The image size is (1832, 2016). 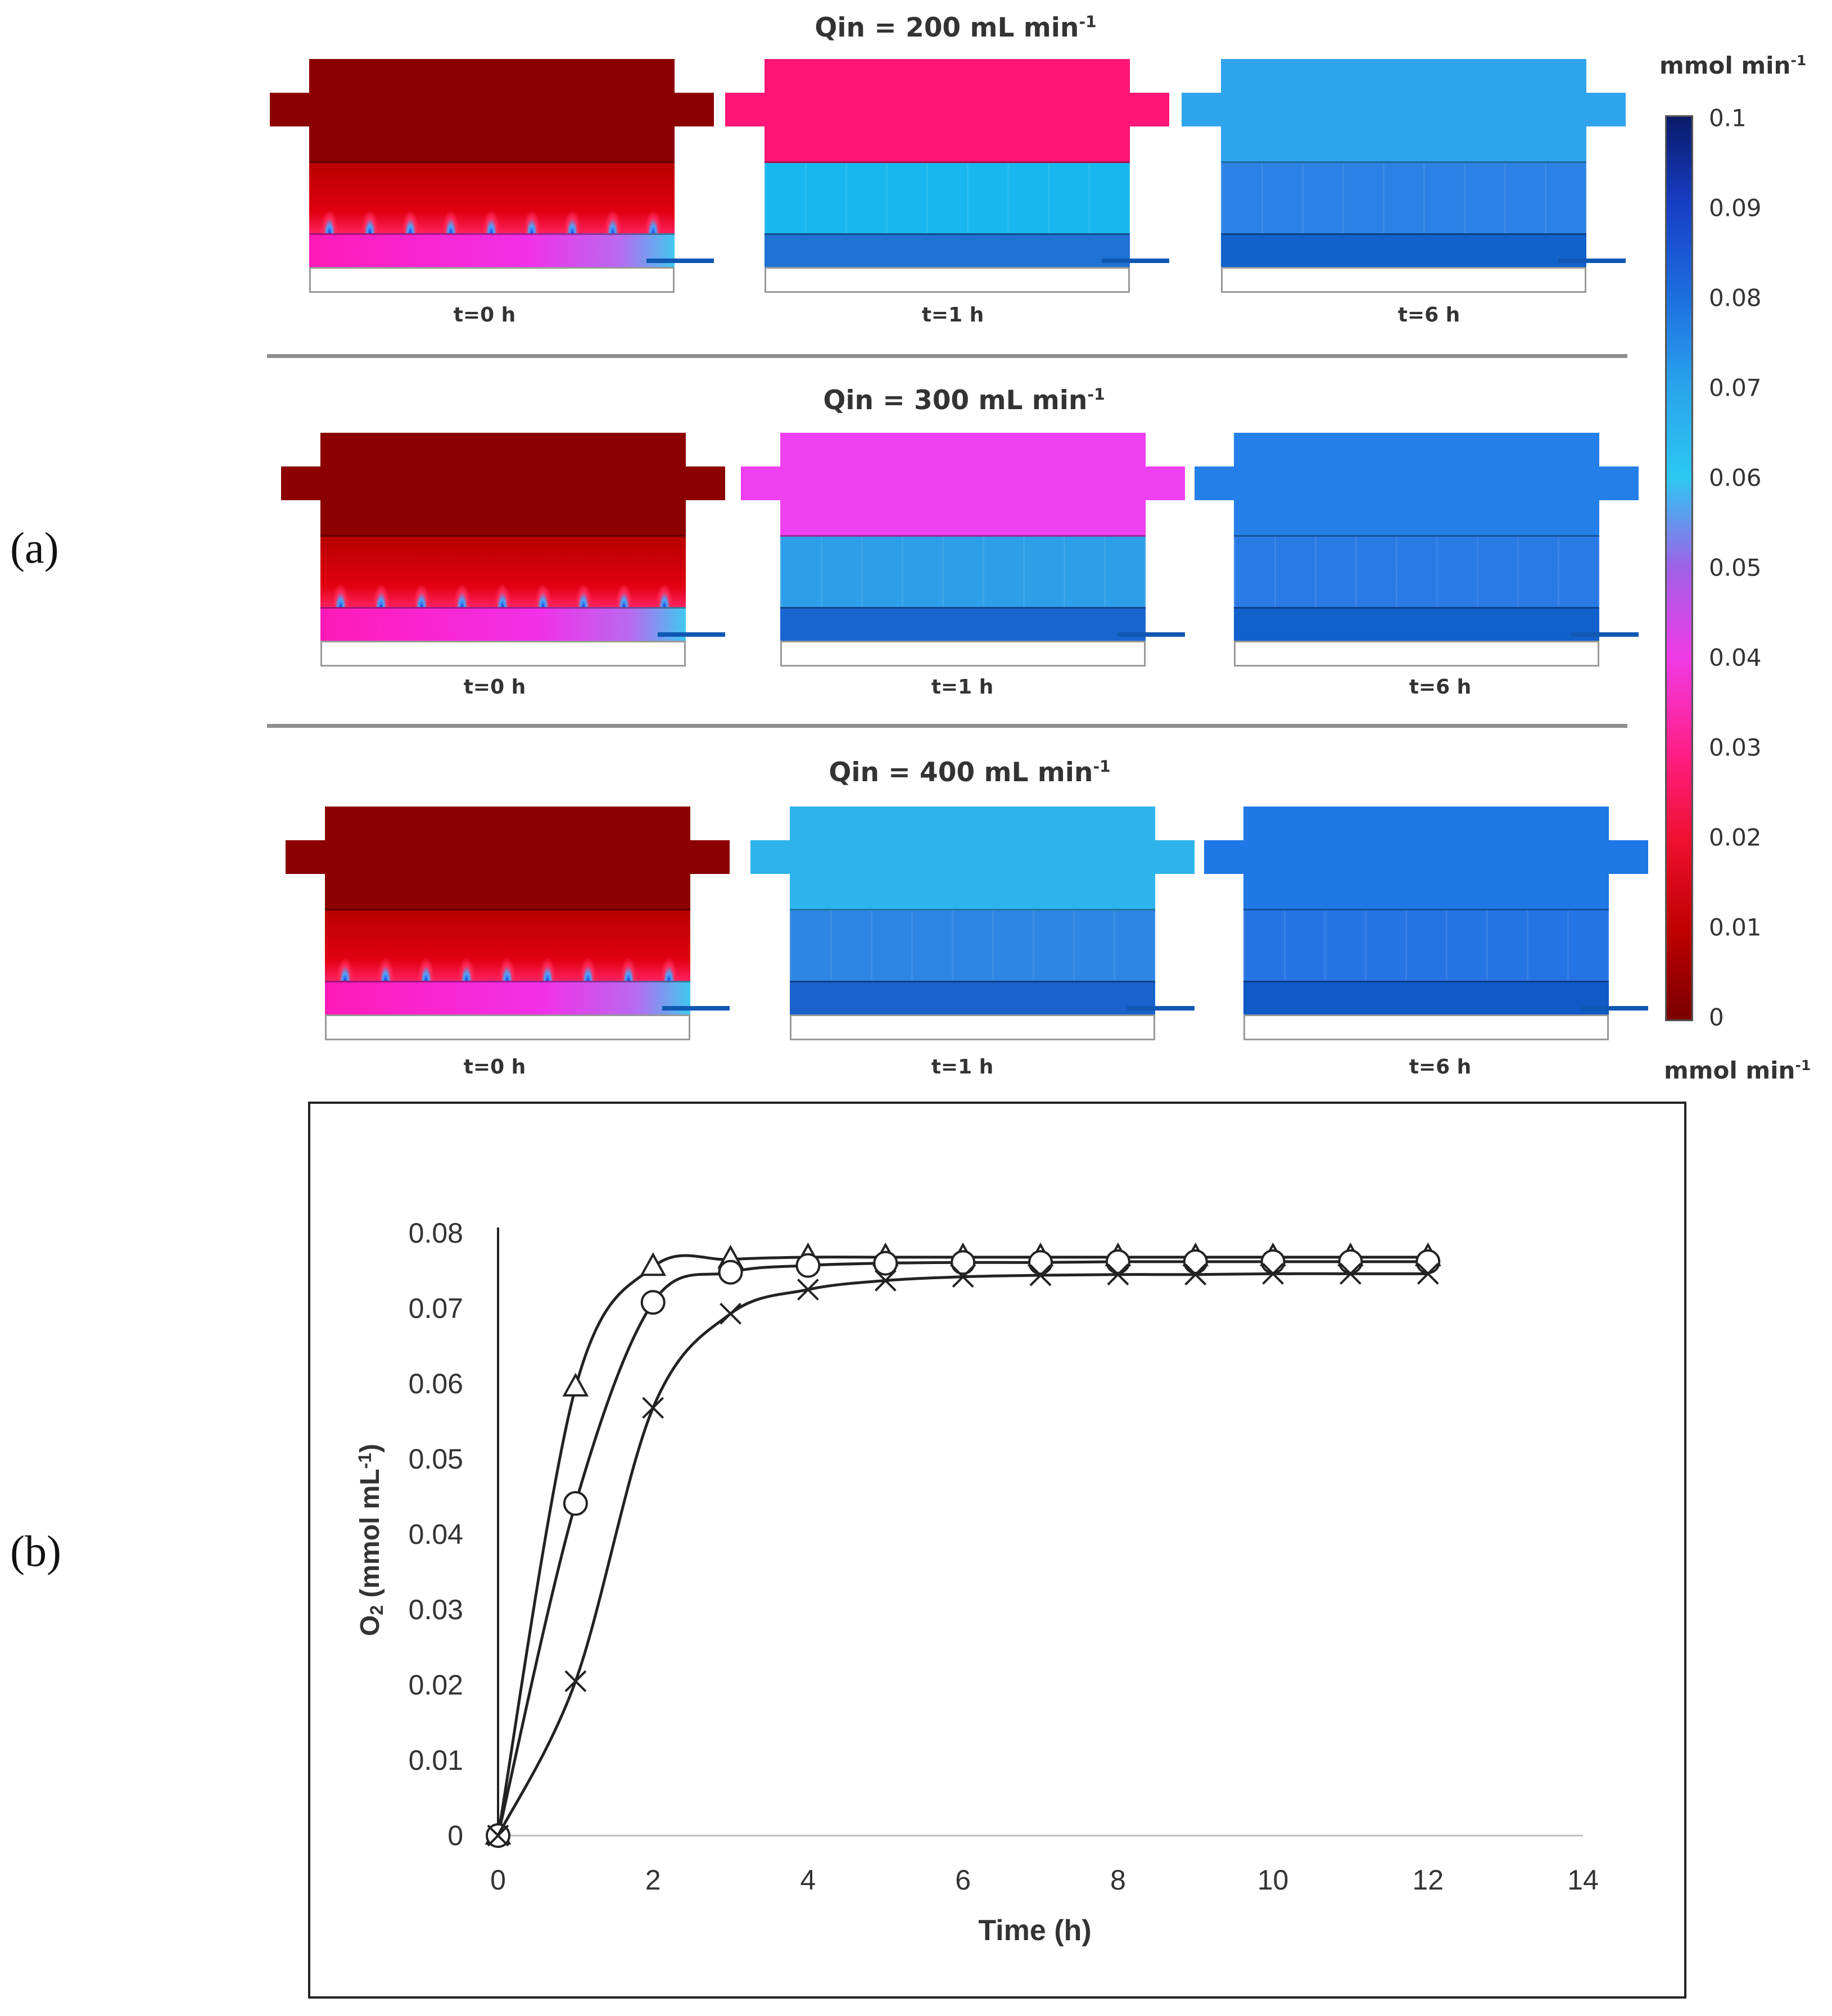 I want to click on colorbar-tick-label: 0.08, so click(x=1735, y=298).